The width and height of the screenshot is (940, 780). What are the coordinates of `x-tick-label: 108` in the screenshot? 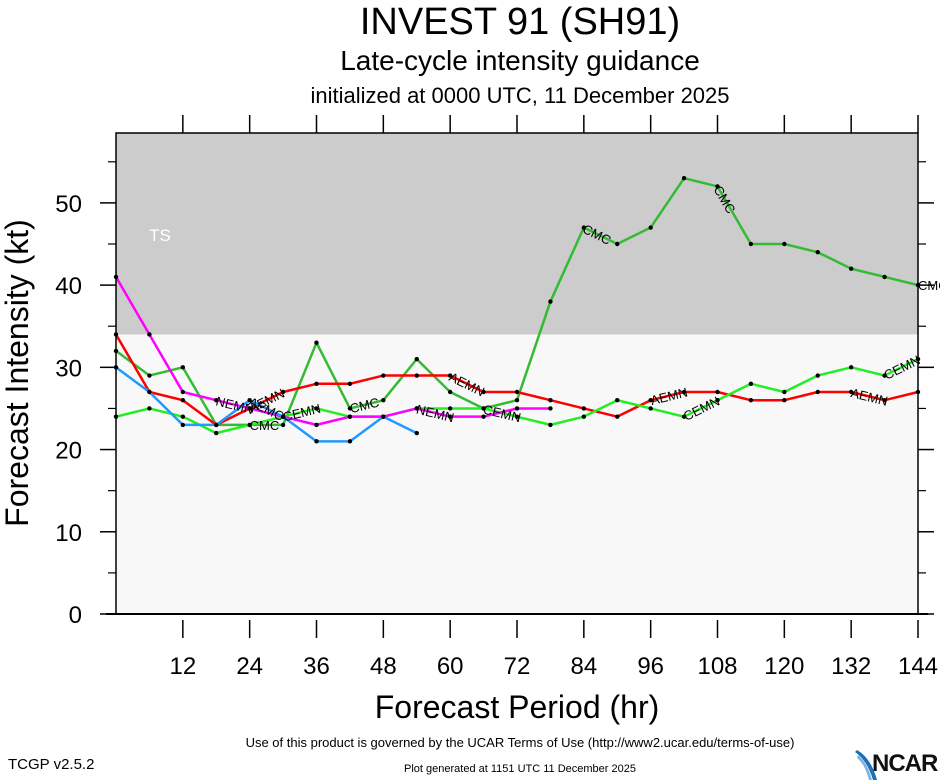 It's located at (717, 666).